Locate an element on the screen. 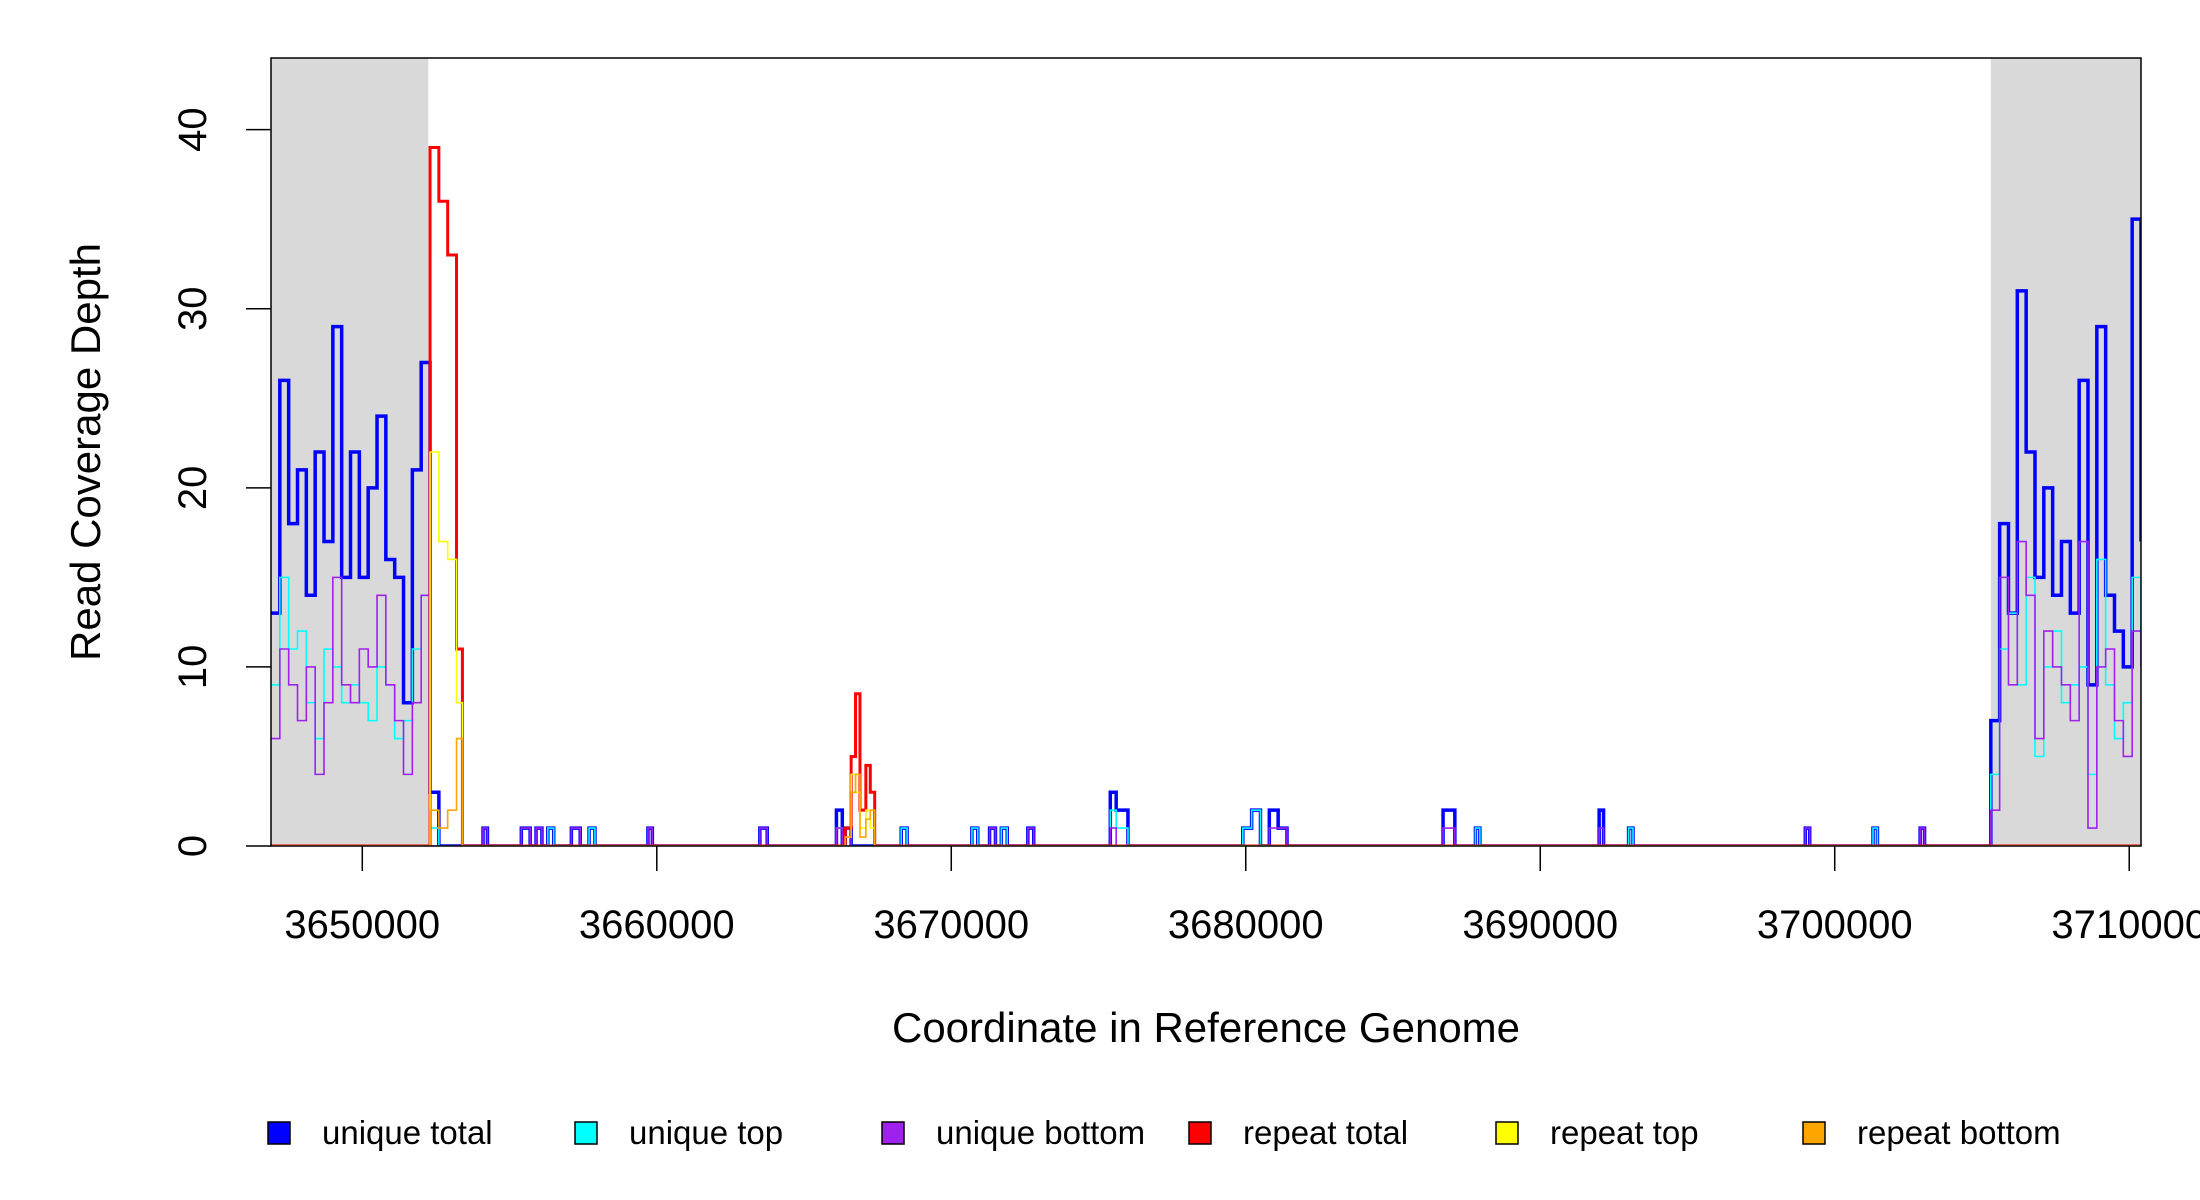  y-tick-label: 30 is located at coordinates (193, 308).